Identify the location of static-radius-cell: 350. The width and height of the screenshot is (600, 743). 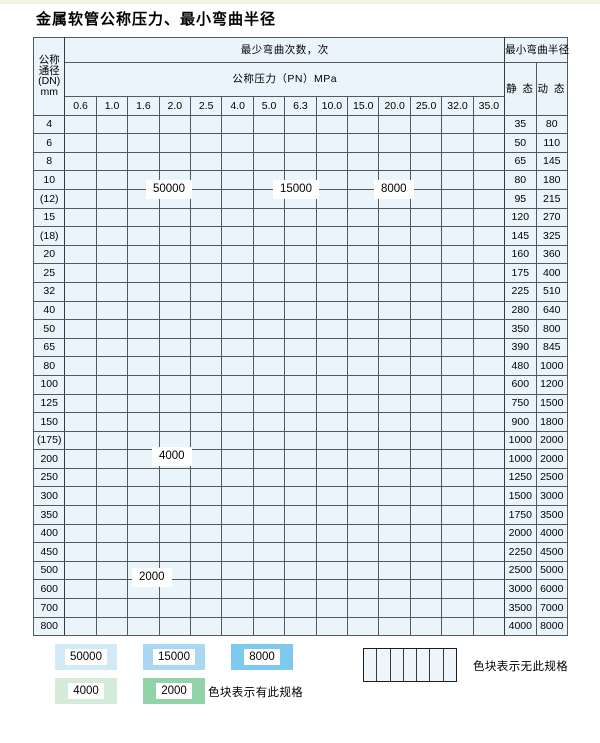
(520, 329).